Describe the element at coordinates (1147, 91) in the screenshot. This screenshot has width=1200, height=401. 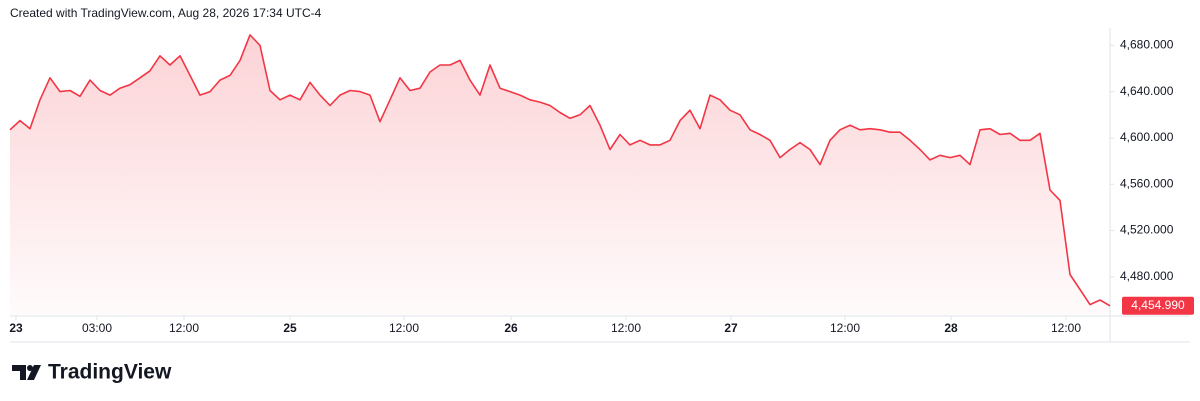
I see `y-tick-label: 4,640.000` at that location.